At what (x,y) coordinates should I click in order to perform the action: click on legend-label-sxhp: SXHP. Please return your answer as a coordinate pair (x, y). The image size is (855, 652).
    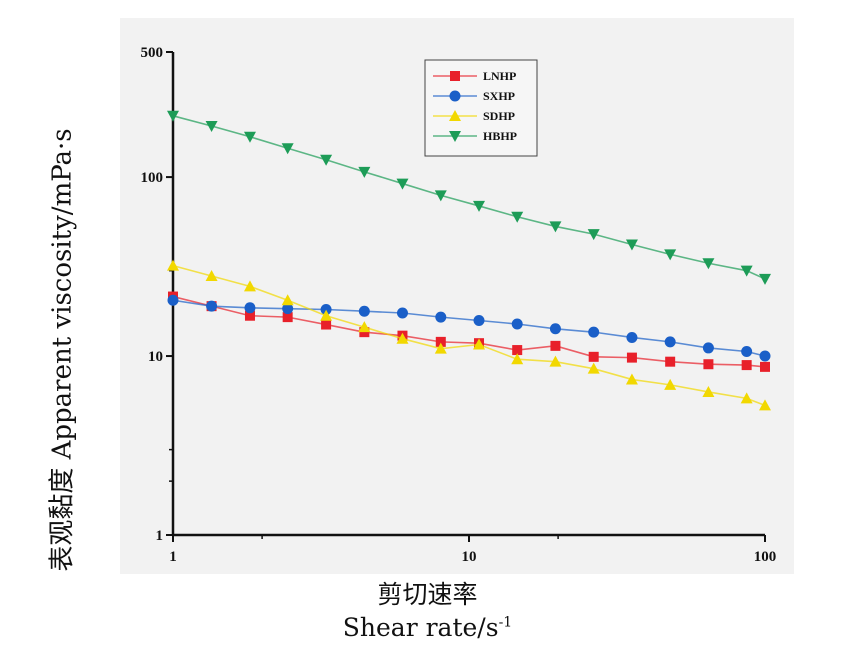
    Looking at the image, I should click on (499, 96).